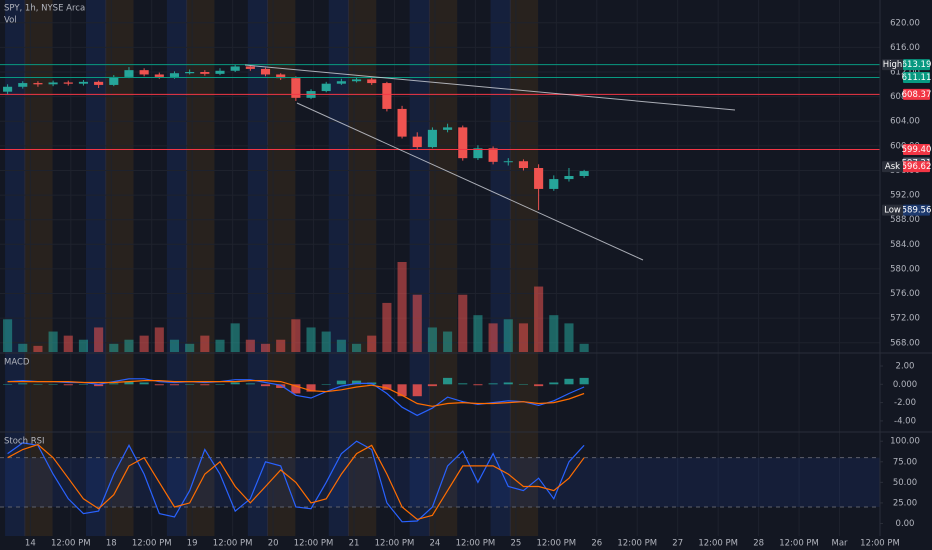 The height and width of the screenshot is (550, 932). Describe the element at coordinates (905, 385) in the screenshot. I see `y-tick-label: 0.000` at that location.